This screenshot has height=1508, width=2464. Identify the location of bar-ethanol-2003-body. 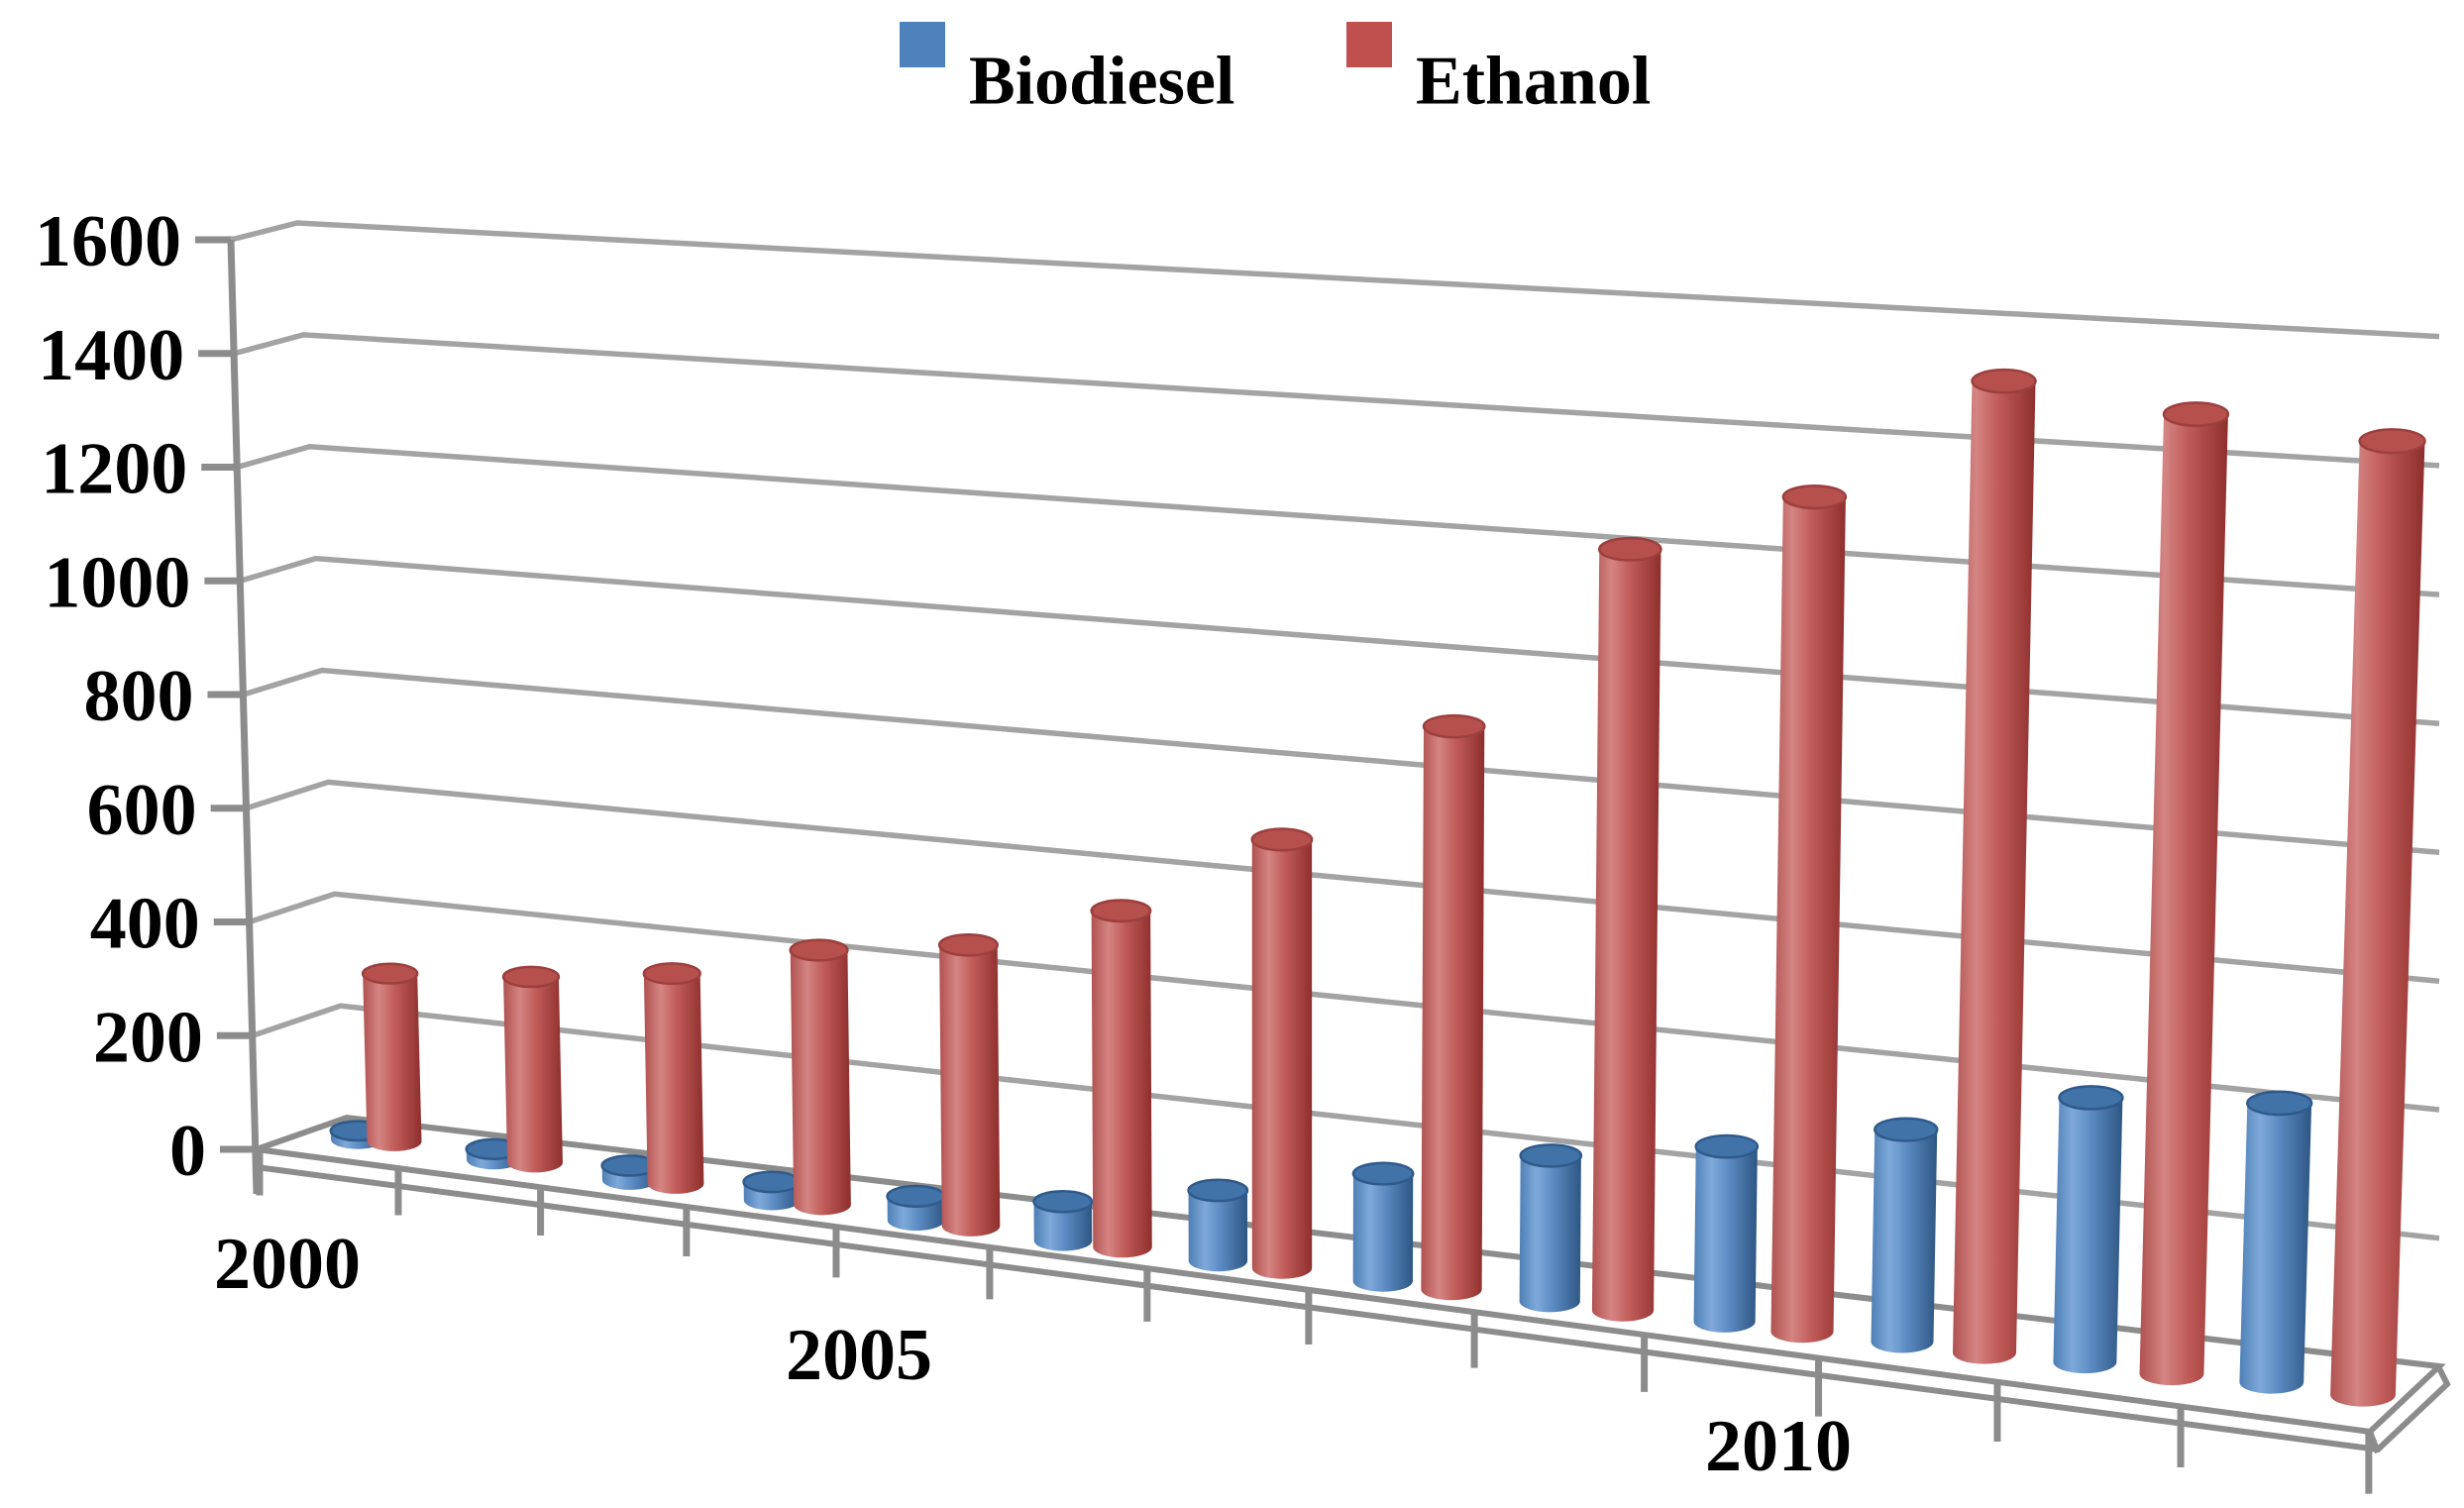
(820, 1083).